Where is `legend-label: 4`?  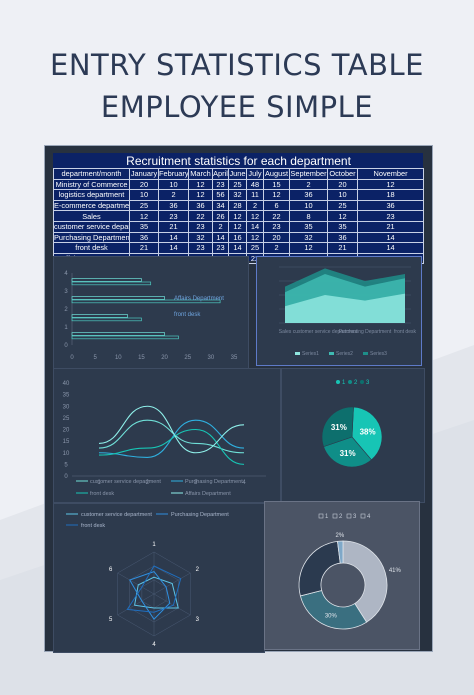 legend-label: 4 is located at coordinates (369, 517).